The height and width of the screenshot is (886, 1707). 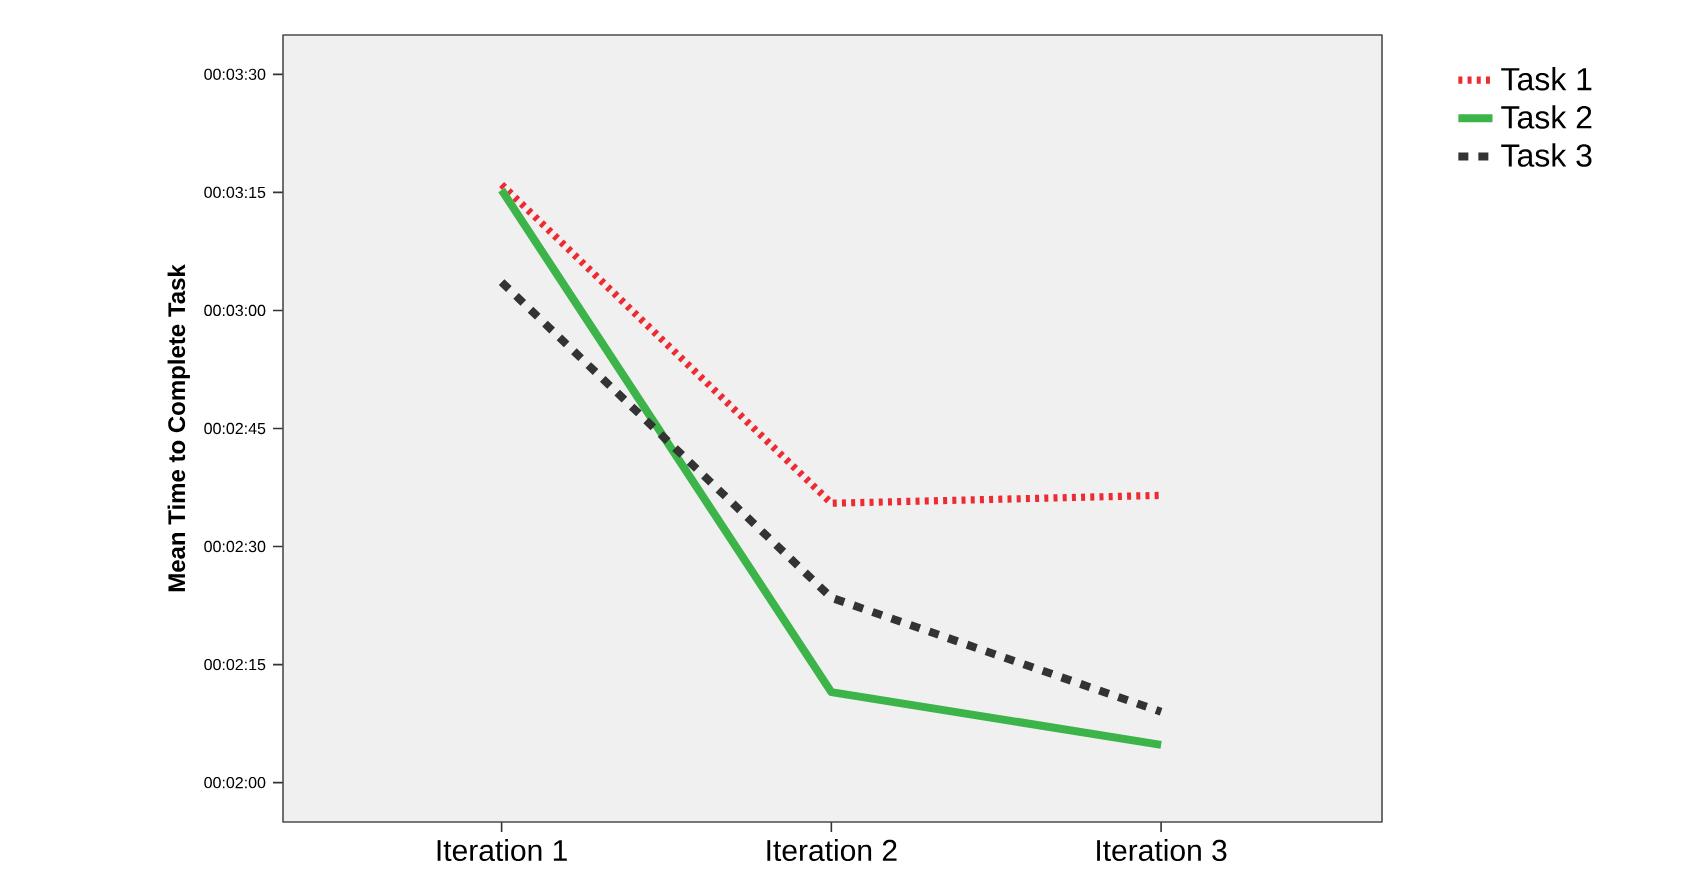 What do you see at coordinates (1546, 79) in the screenshot?
I see `legend-label: Task 1` at bounding box center [1546, 79].